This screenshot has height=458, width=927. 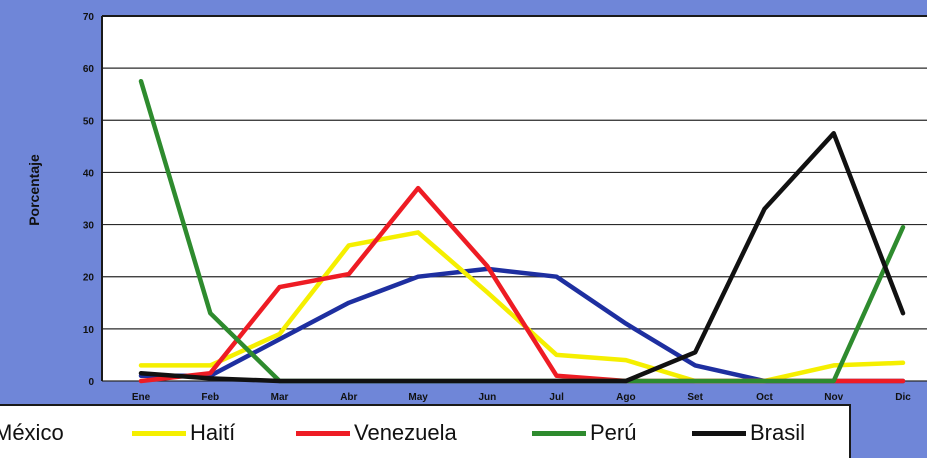 I want to click on x-tick-label-feb: Feb, so click(x=210, y=397).